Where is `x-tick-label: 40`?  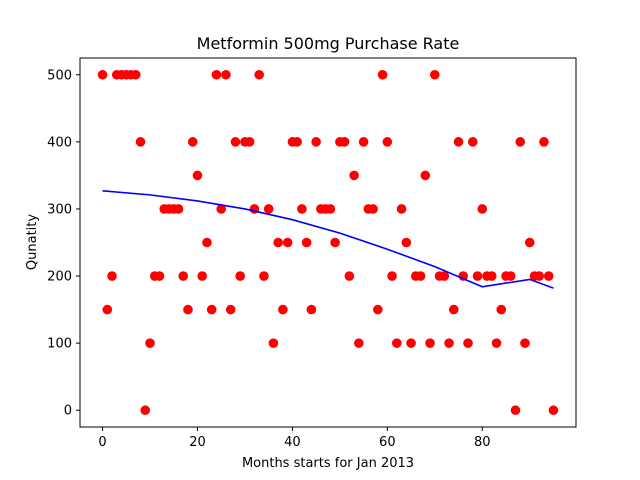 x-tick-label: 40 is located at coordinates (292, 442).